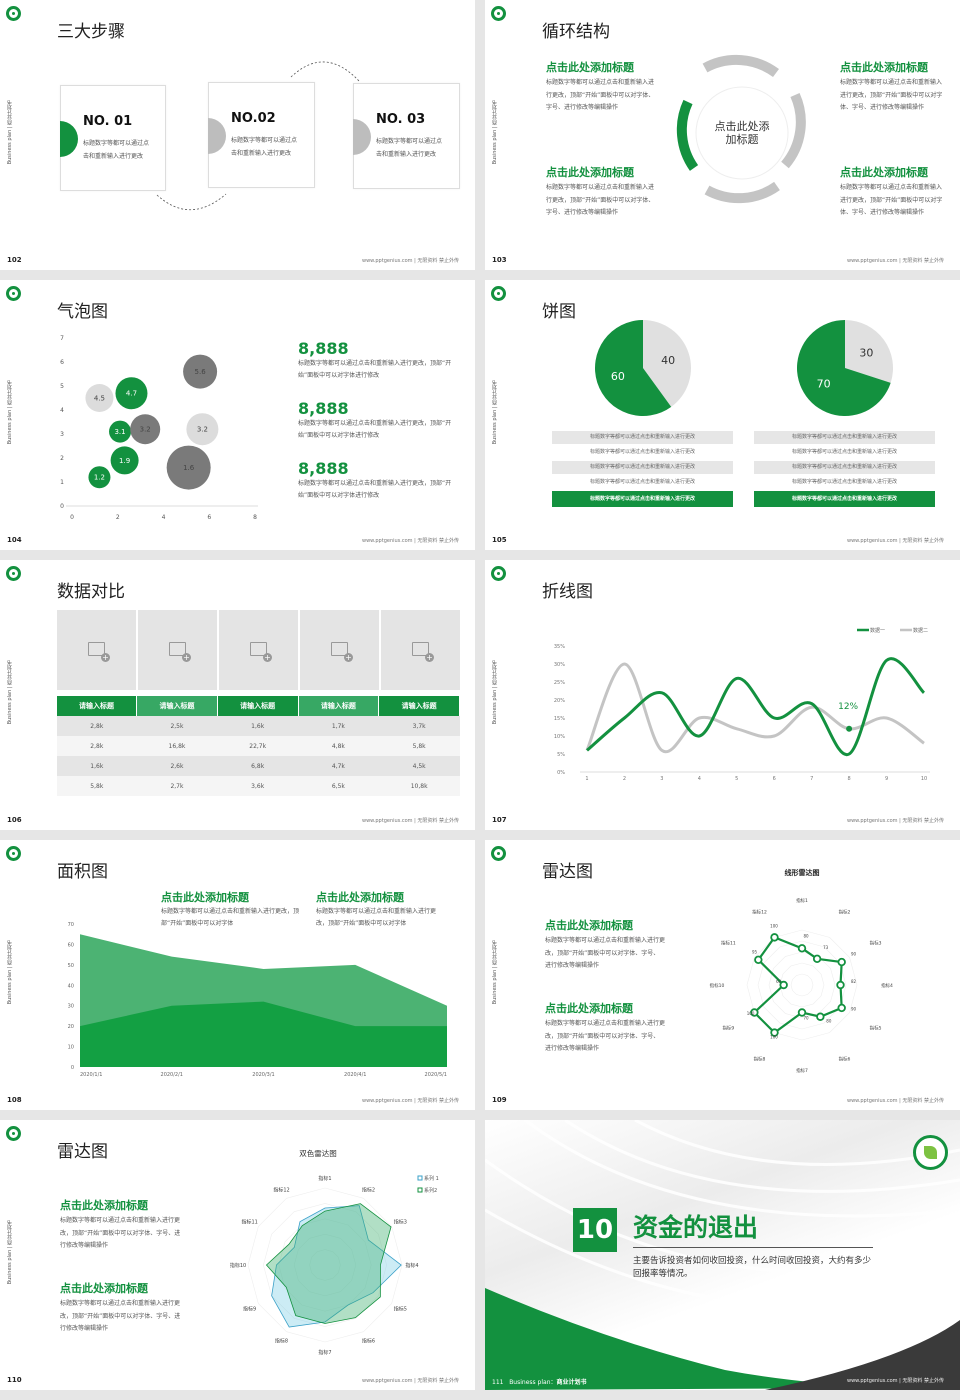 The image size is (960, 1400). I want to click on slide-title: 数据对比, so click(91, 592).